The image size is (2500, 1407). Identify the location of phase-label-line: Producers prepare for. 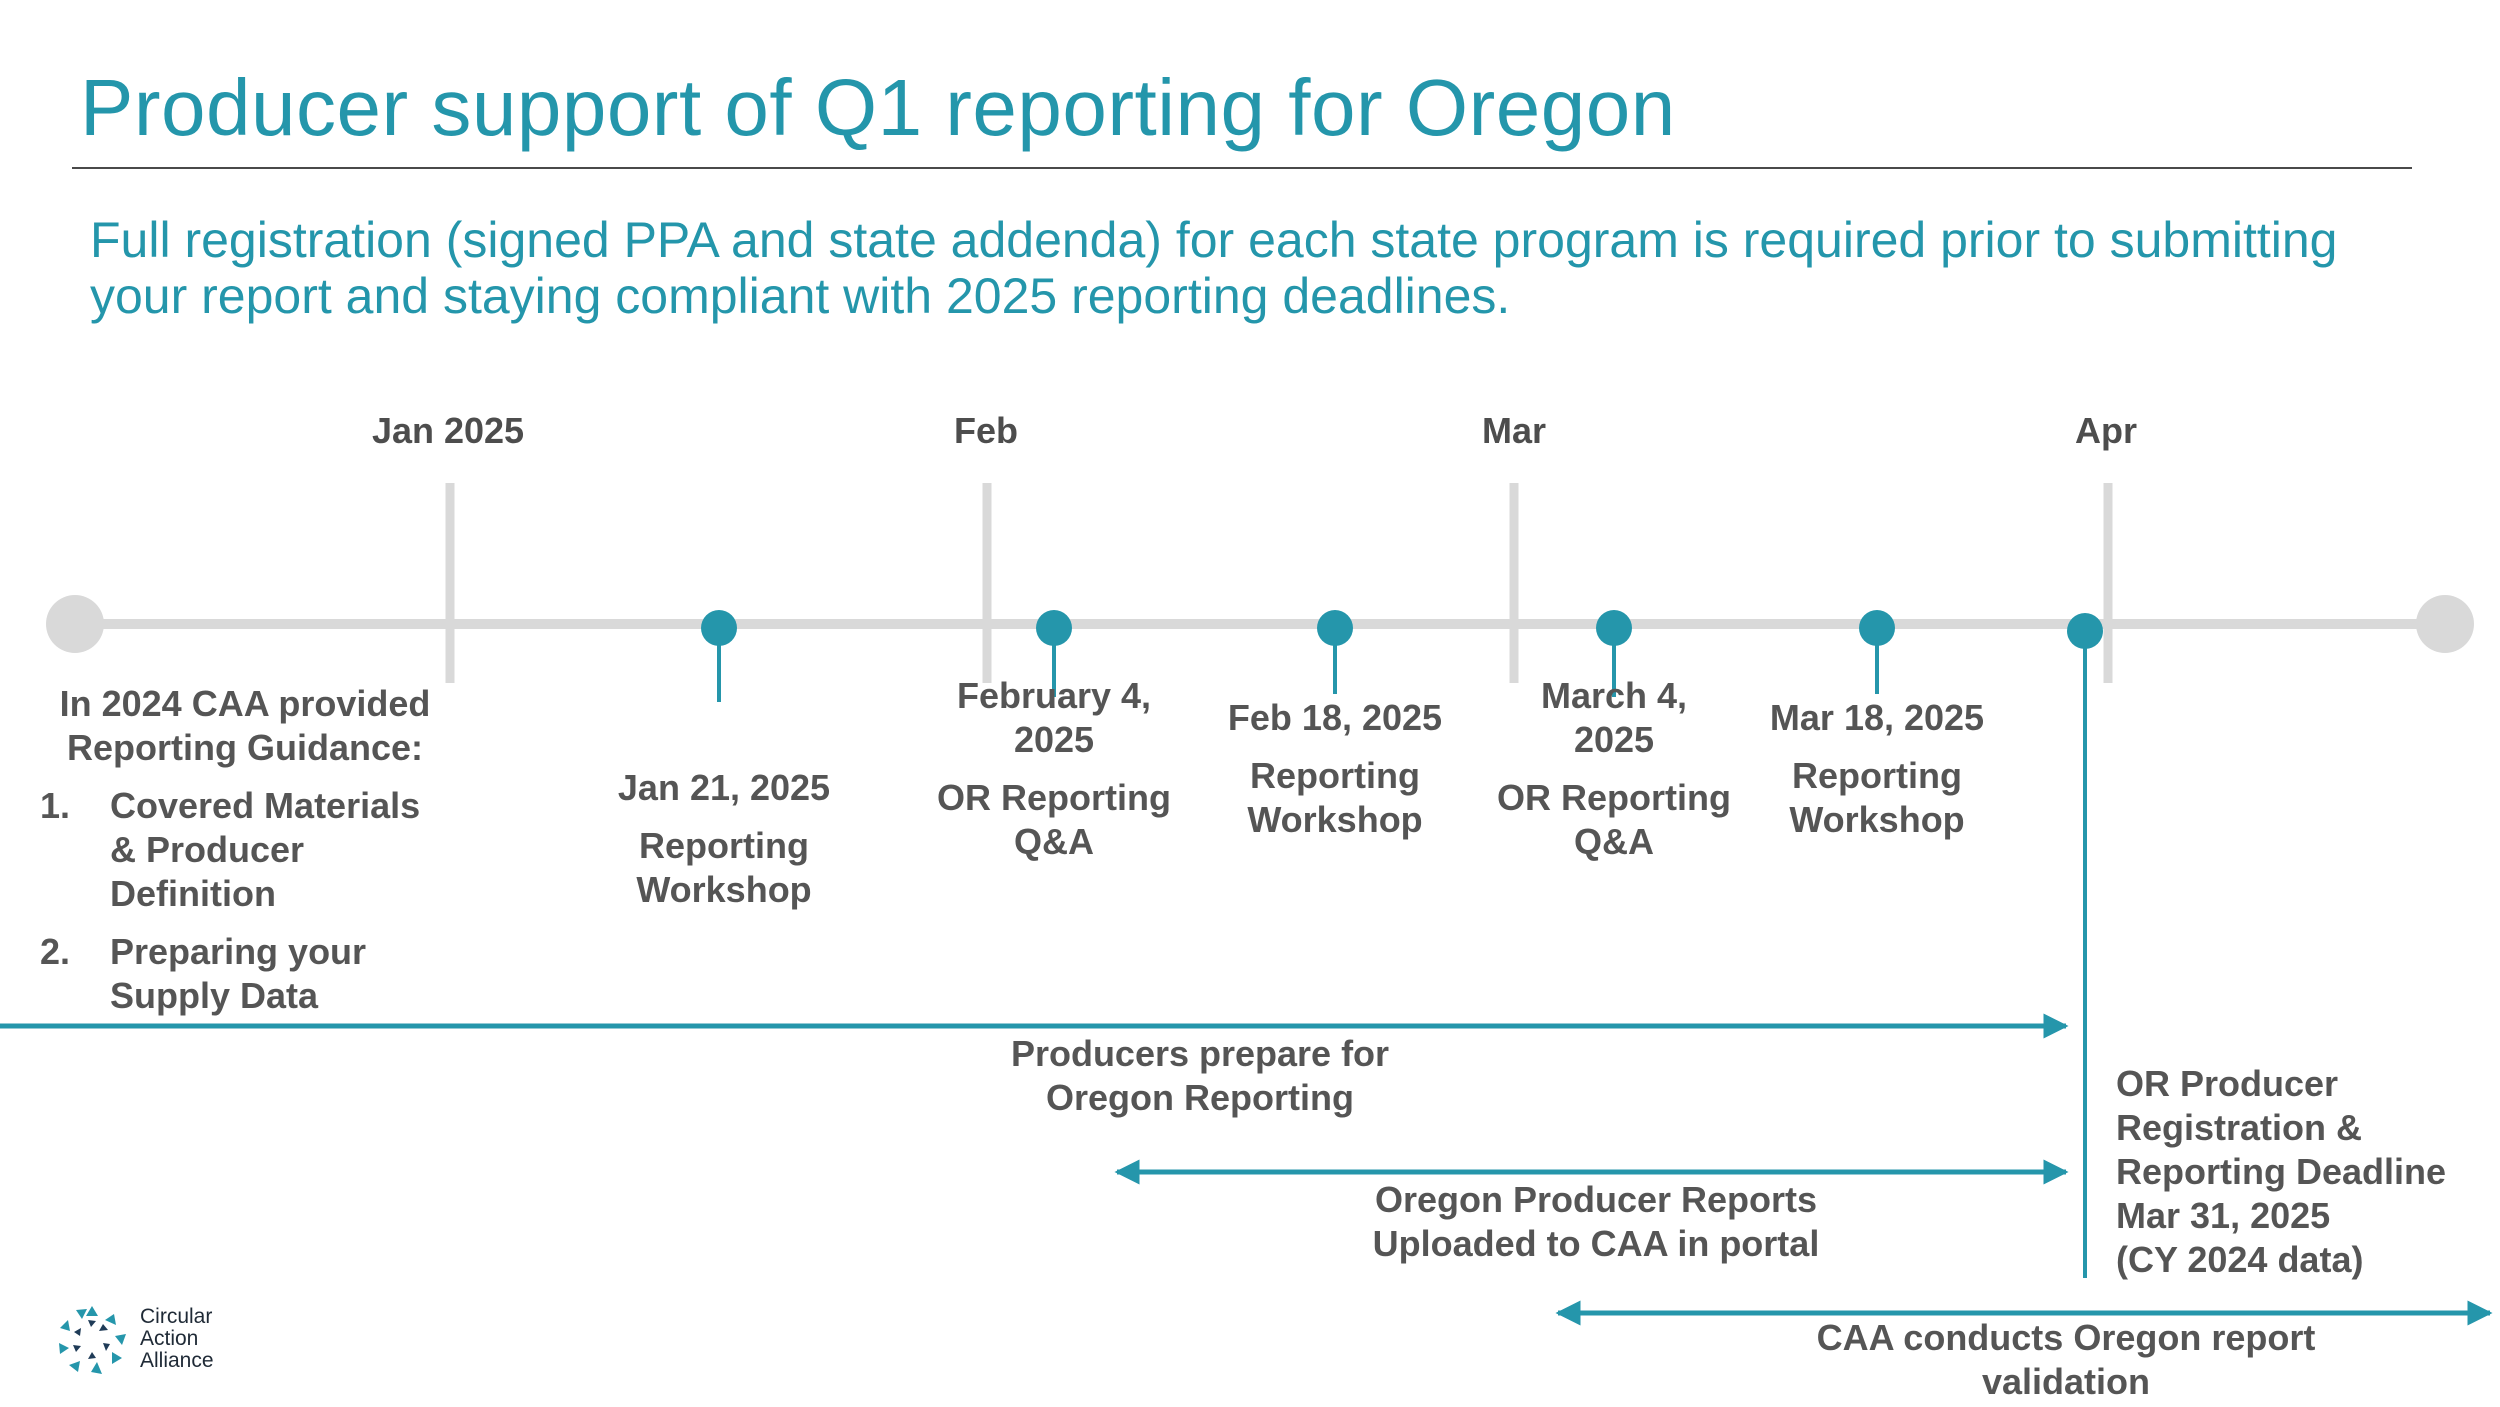
(1200, 1053).